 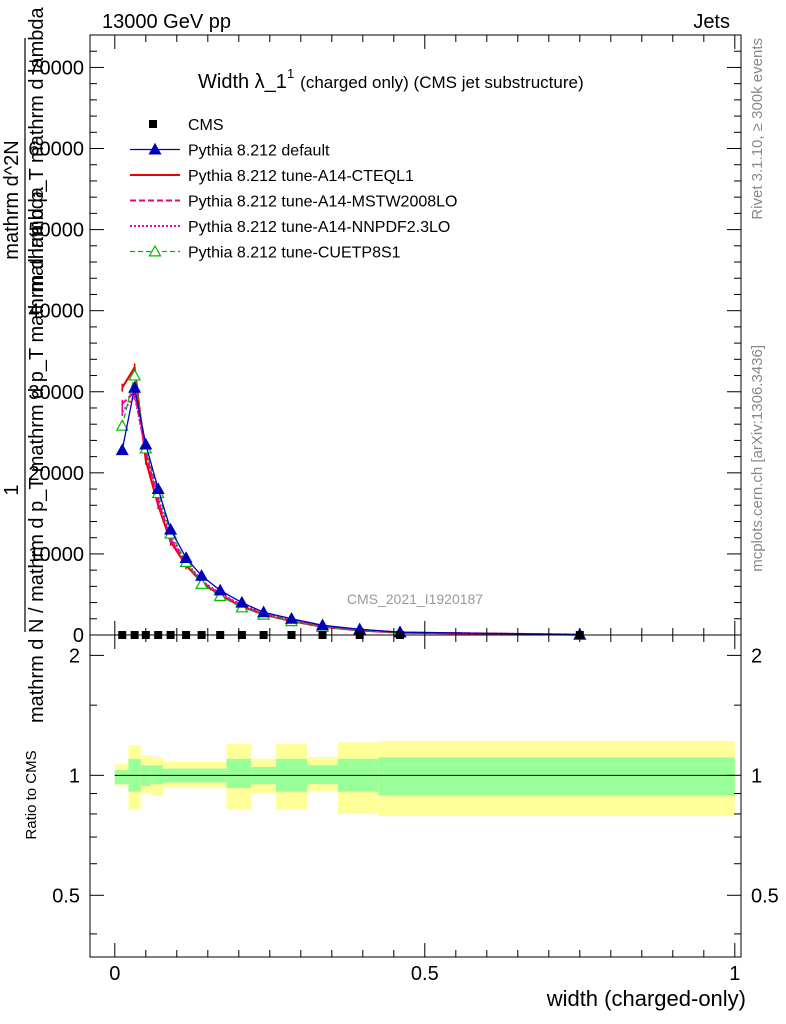 I want to click on ratio-y-tick-label: 2, so click(x=74, y=656).